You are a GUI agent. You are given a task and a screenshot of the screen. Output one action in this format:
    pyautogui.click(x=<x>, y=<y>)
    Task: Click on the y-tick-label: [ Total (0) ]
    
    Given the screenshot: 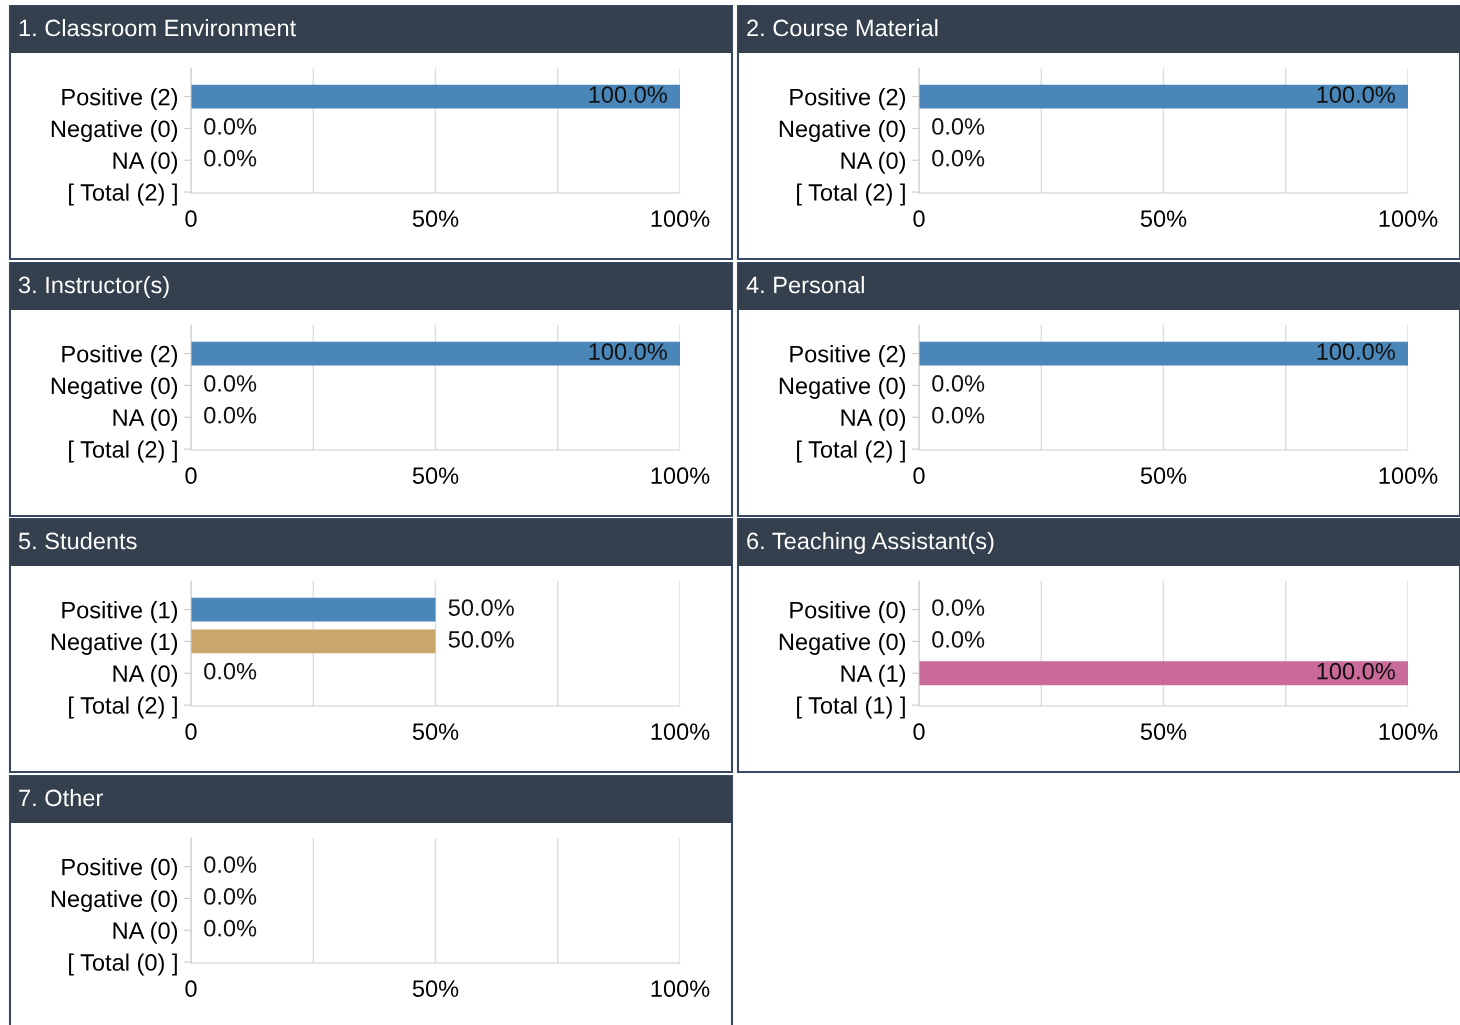 What is the action you would take?
    pyautogui.click(x=123, y=964)
    